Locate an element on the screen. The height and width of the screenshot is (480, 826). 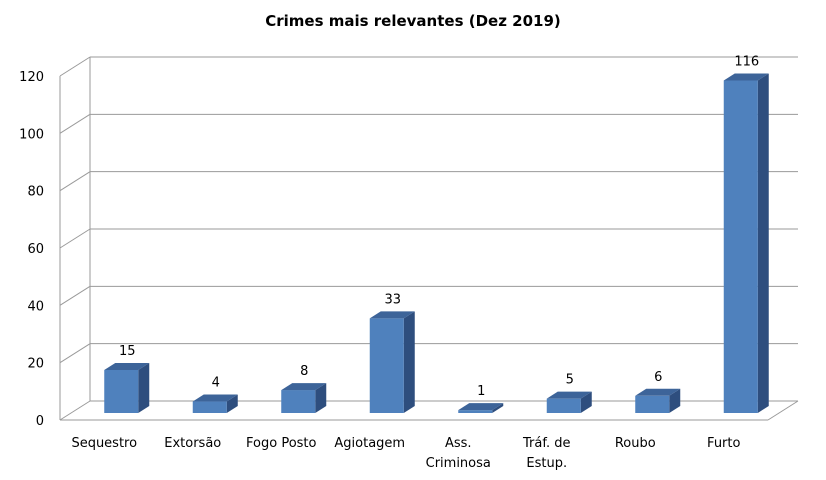
floor-right-edge is located at coordinates (783, 410).